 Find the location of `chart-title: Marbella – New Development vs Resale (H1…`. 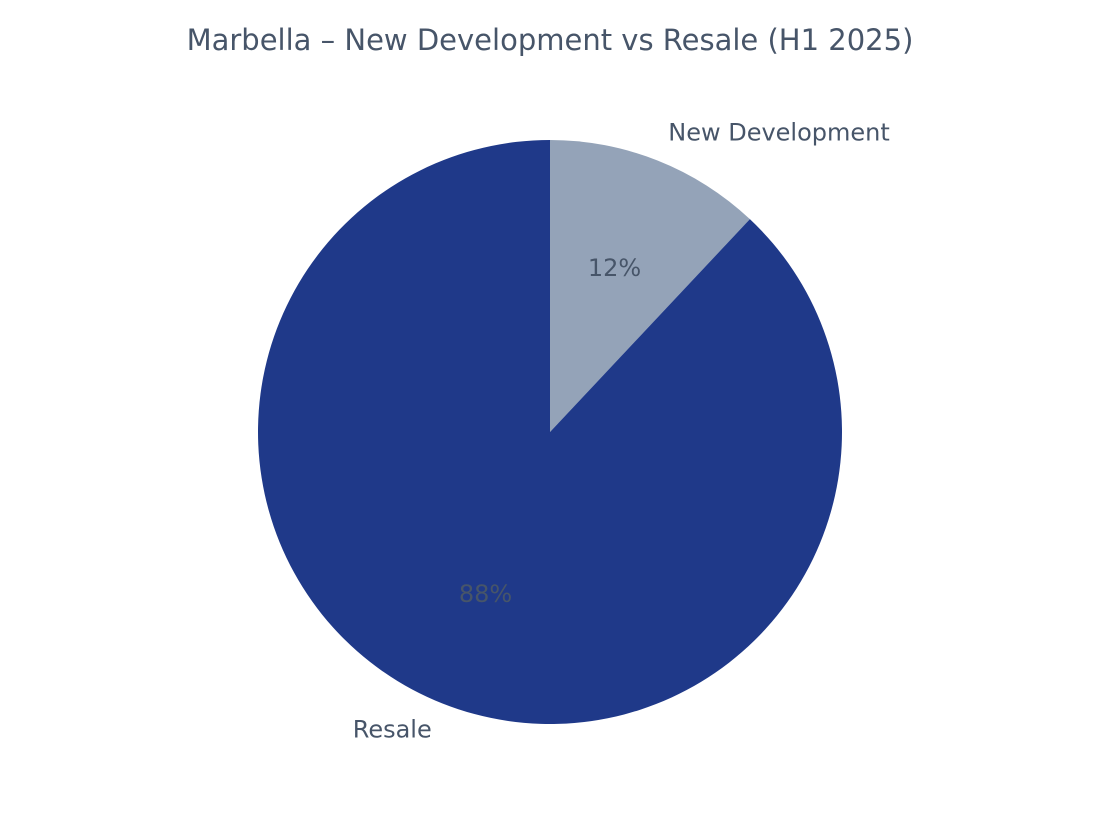

chart-title: Marbella – New Development vs Resale (H1… is located at coordinates (550, 40).